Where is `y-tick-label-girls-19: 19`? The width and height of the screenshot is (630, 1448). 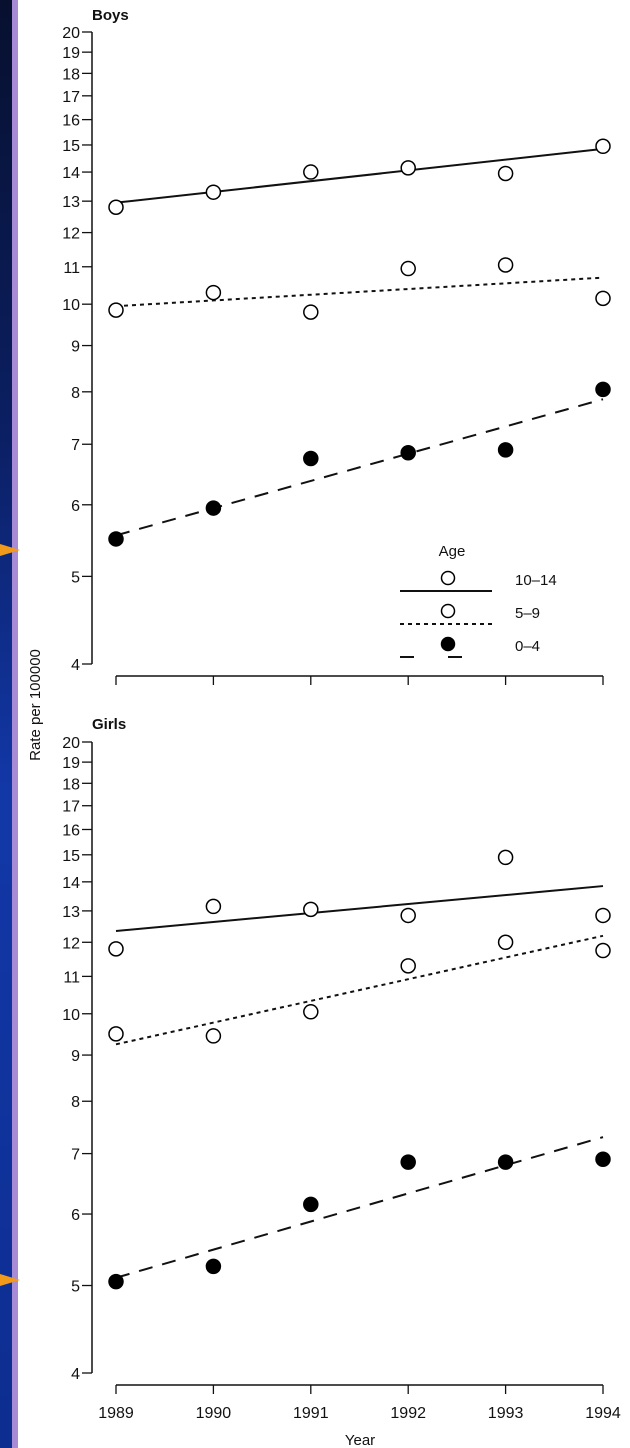
y-tick-label-girls-19: 19 is located at coordinates (71, 763).